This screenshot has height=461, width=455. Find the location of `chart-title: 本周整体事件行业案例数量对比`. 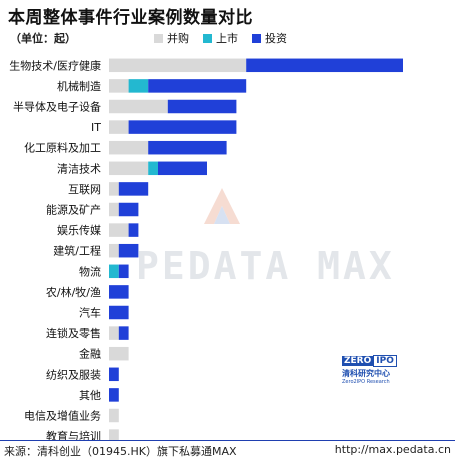

chart-title: 本周整体事件行业案例数量对比 is located at coordinates (130, 18).